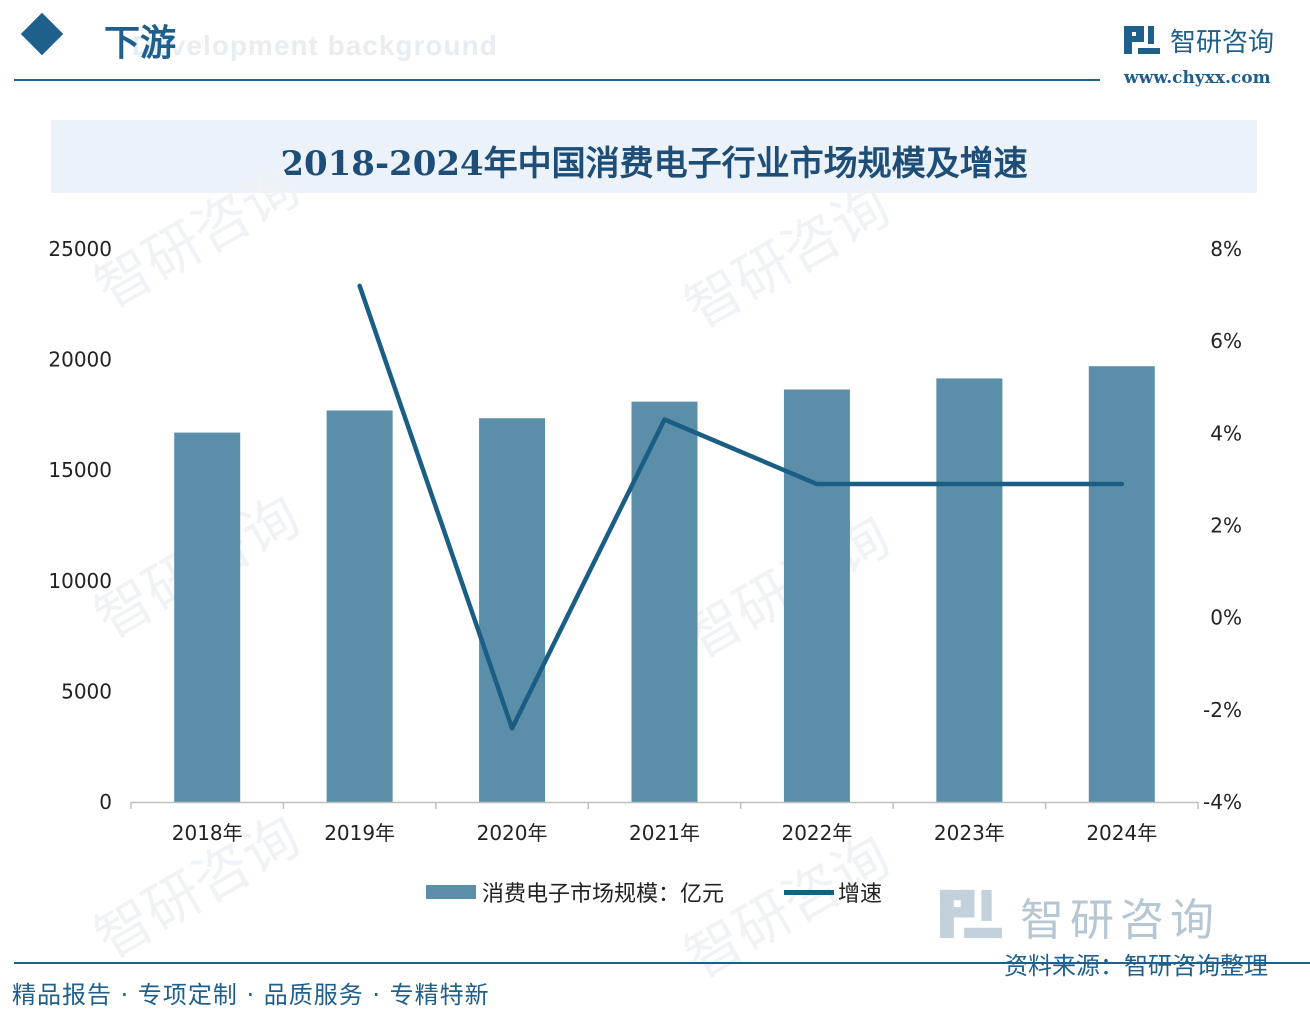 The image size is (1310, 1014). I want to click on x-tick-label: 2019年, so click(359, 833).